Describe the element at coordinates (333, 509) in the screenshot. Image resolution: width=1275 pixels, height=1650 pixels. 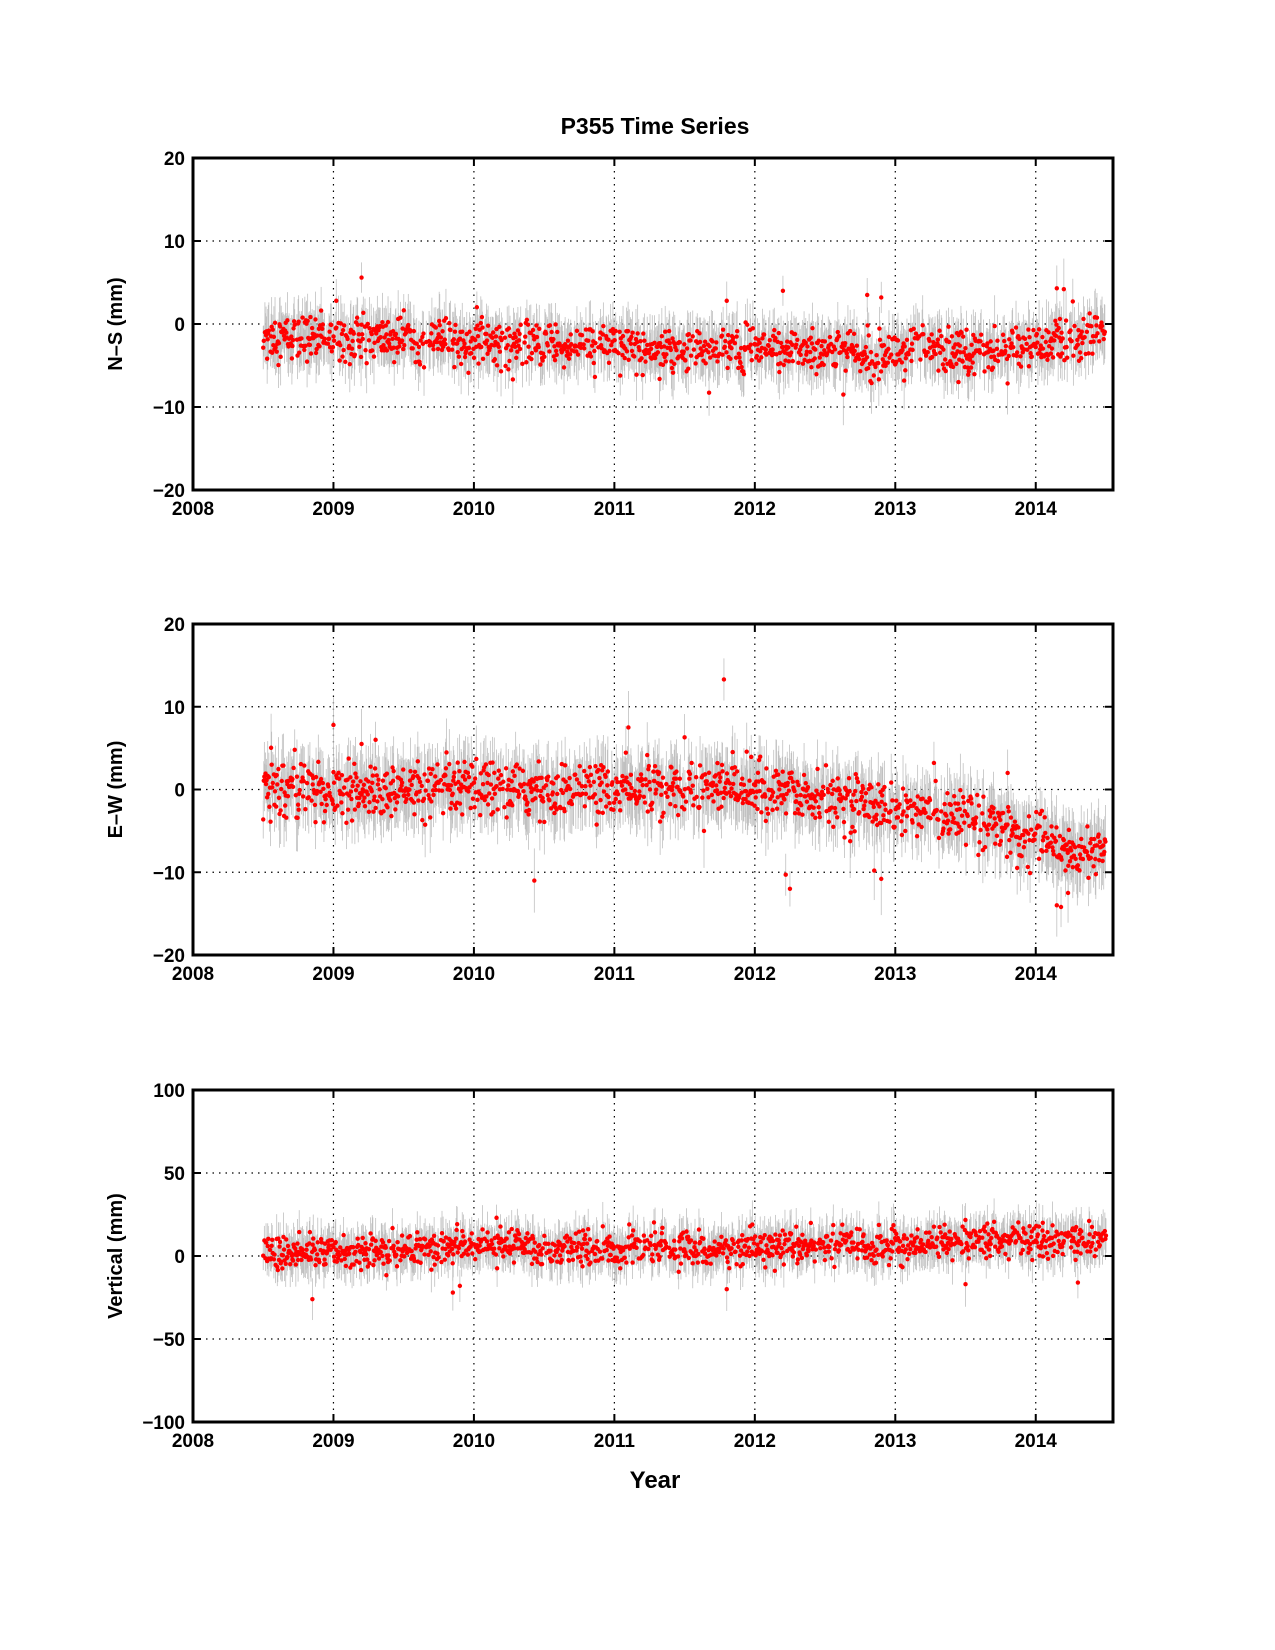
I see `x-tick-label: 2009` at that location.